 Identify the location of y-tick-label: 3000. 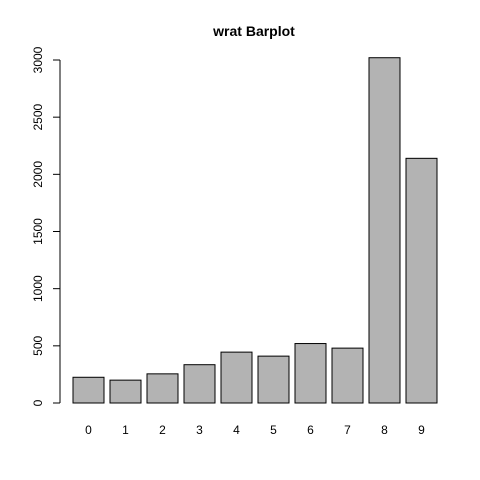
(38, 59).